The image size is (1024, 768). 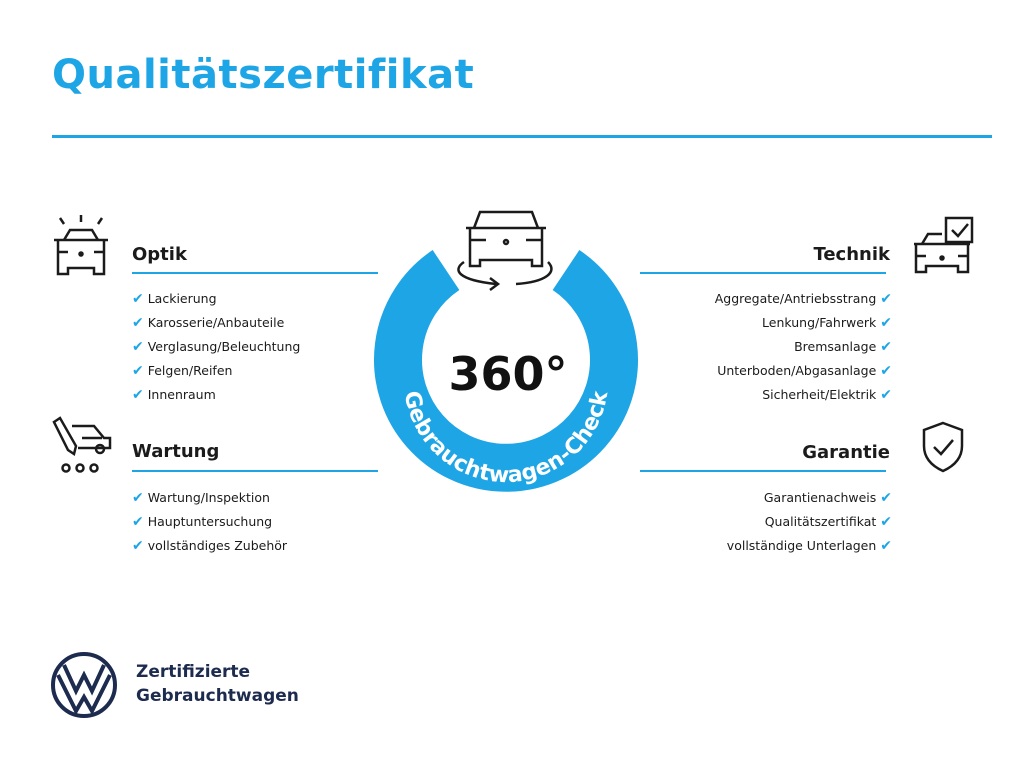 I want to click on list-item: ✔ Felgen/Reifen, so click(x=182, y=371).